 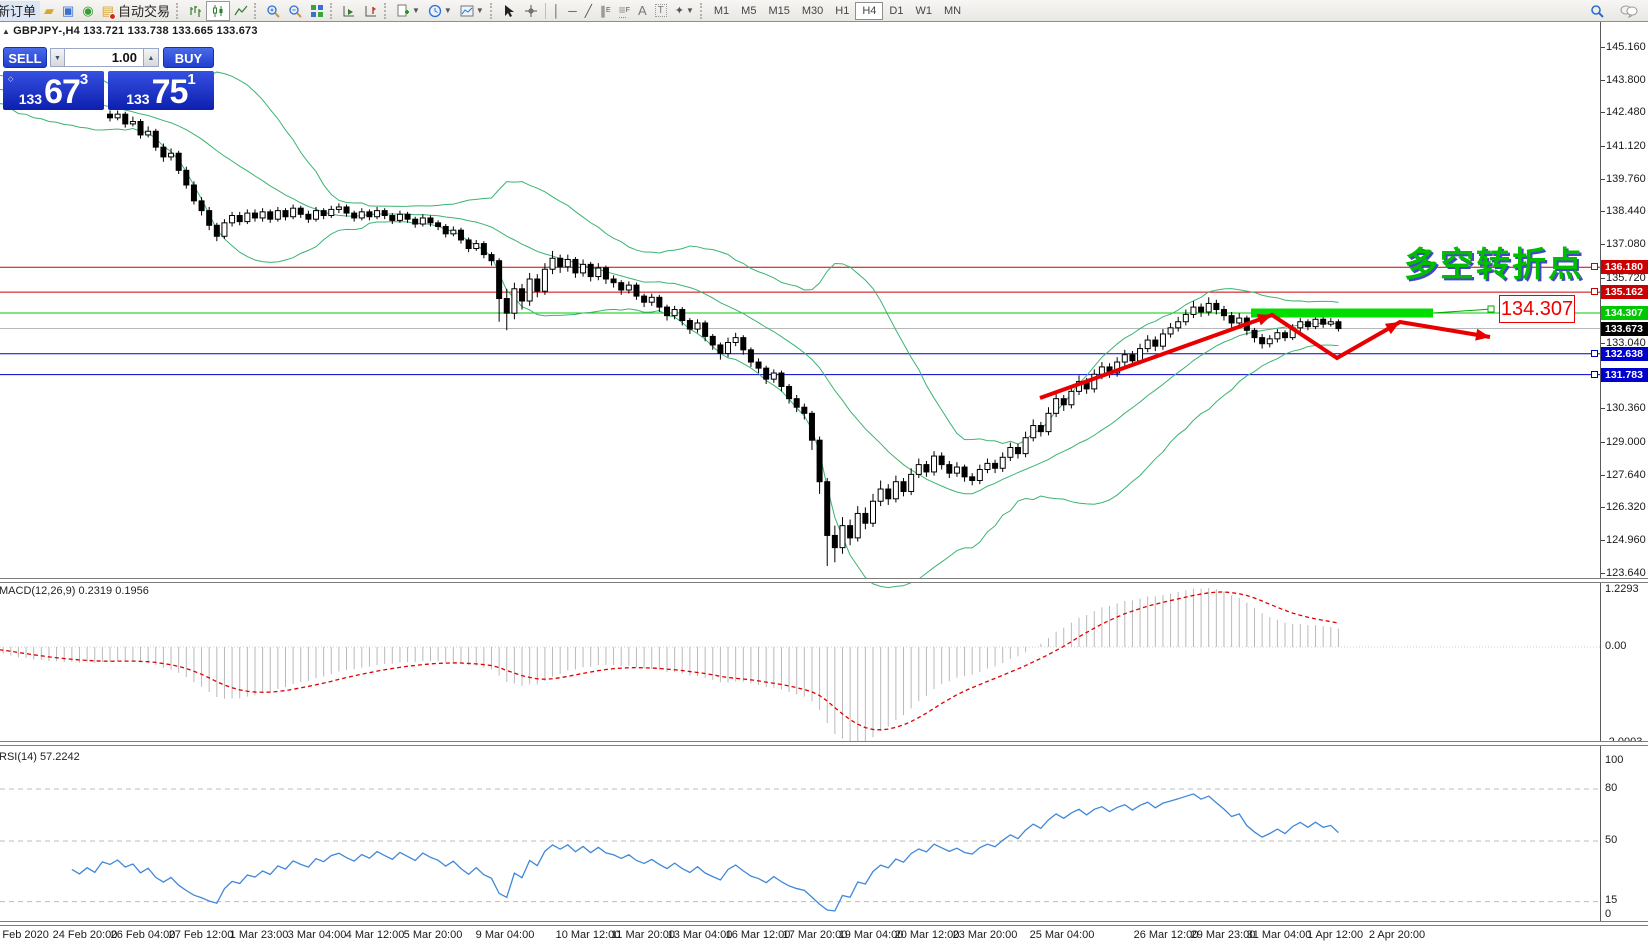 I want to click on sell-price-box: ◇ 133 67 3, so click(x=53, y=90).